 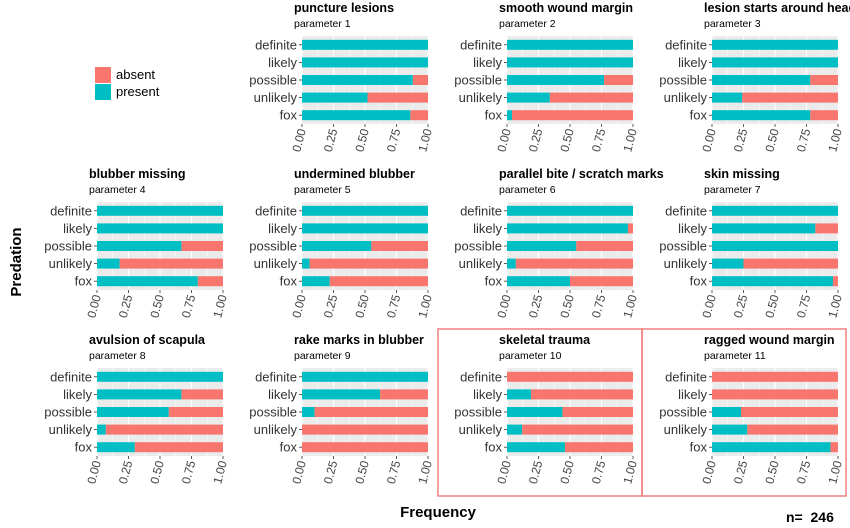 I want to click on panel-title: puncture lesions, so click(x=344, y=8).